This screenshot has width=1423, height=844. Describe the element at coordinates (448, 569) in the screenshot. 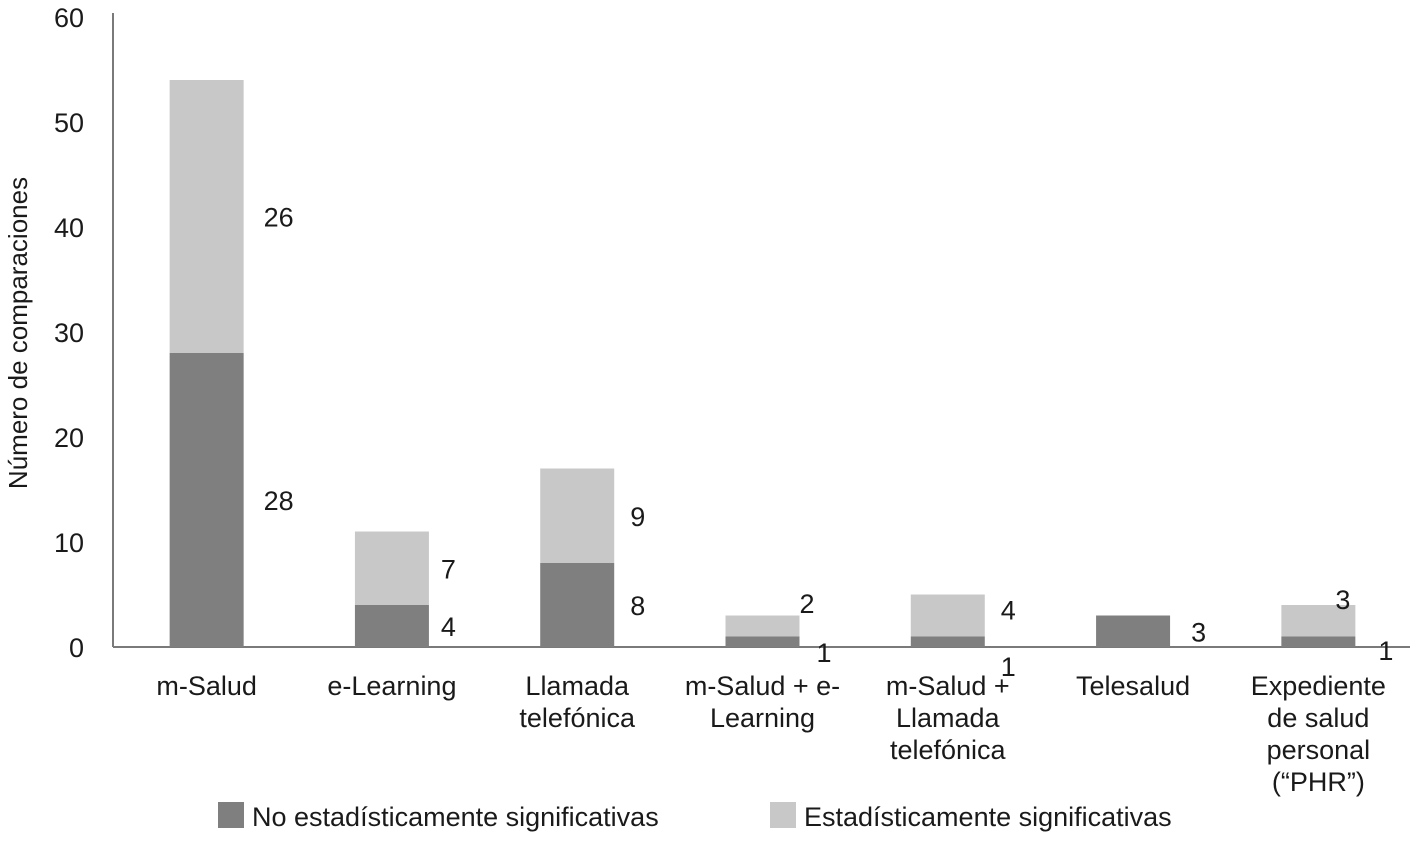

I see `data-label: 7` at that location.